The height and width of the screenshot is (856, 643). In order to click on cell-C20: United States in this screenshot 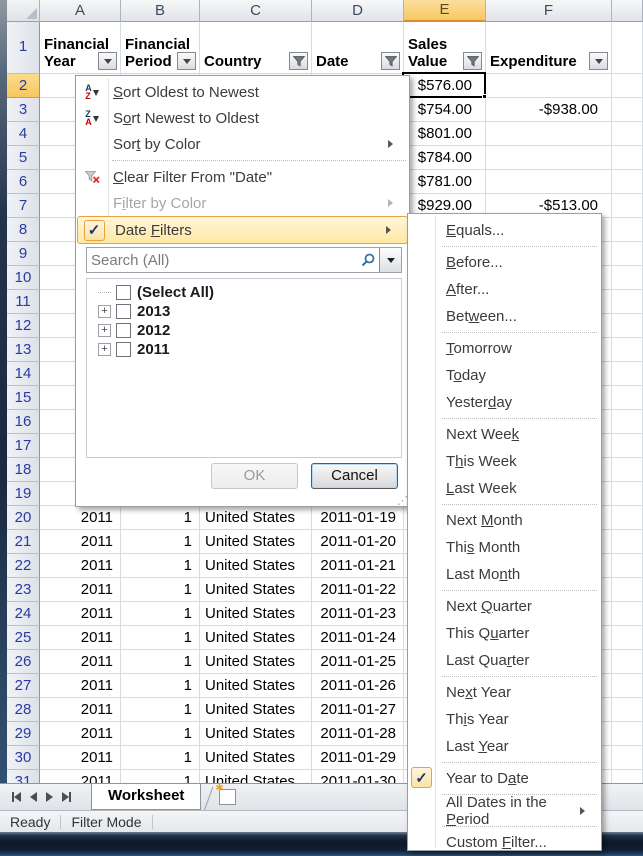, I will do `click(256, 518)`.